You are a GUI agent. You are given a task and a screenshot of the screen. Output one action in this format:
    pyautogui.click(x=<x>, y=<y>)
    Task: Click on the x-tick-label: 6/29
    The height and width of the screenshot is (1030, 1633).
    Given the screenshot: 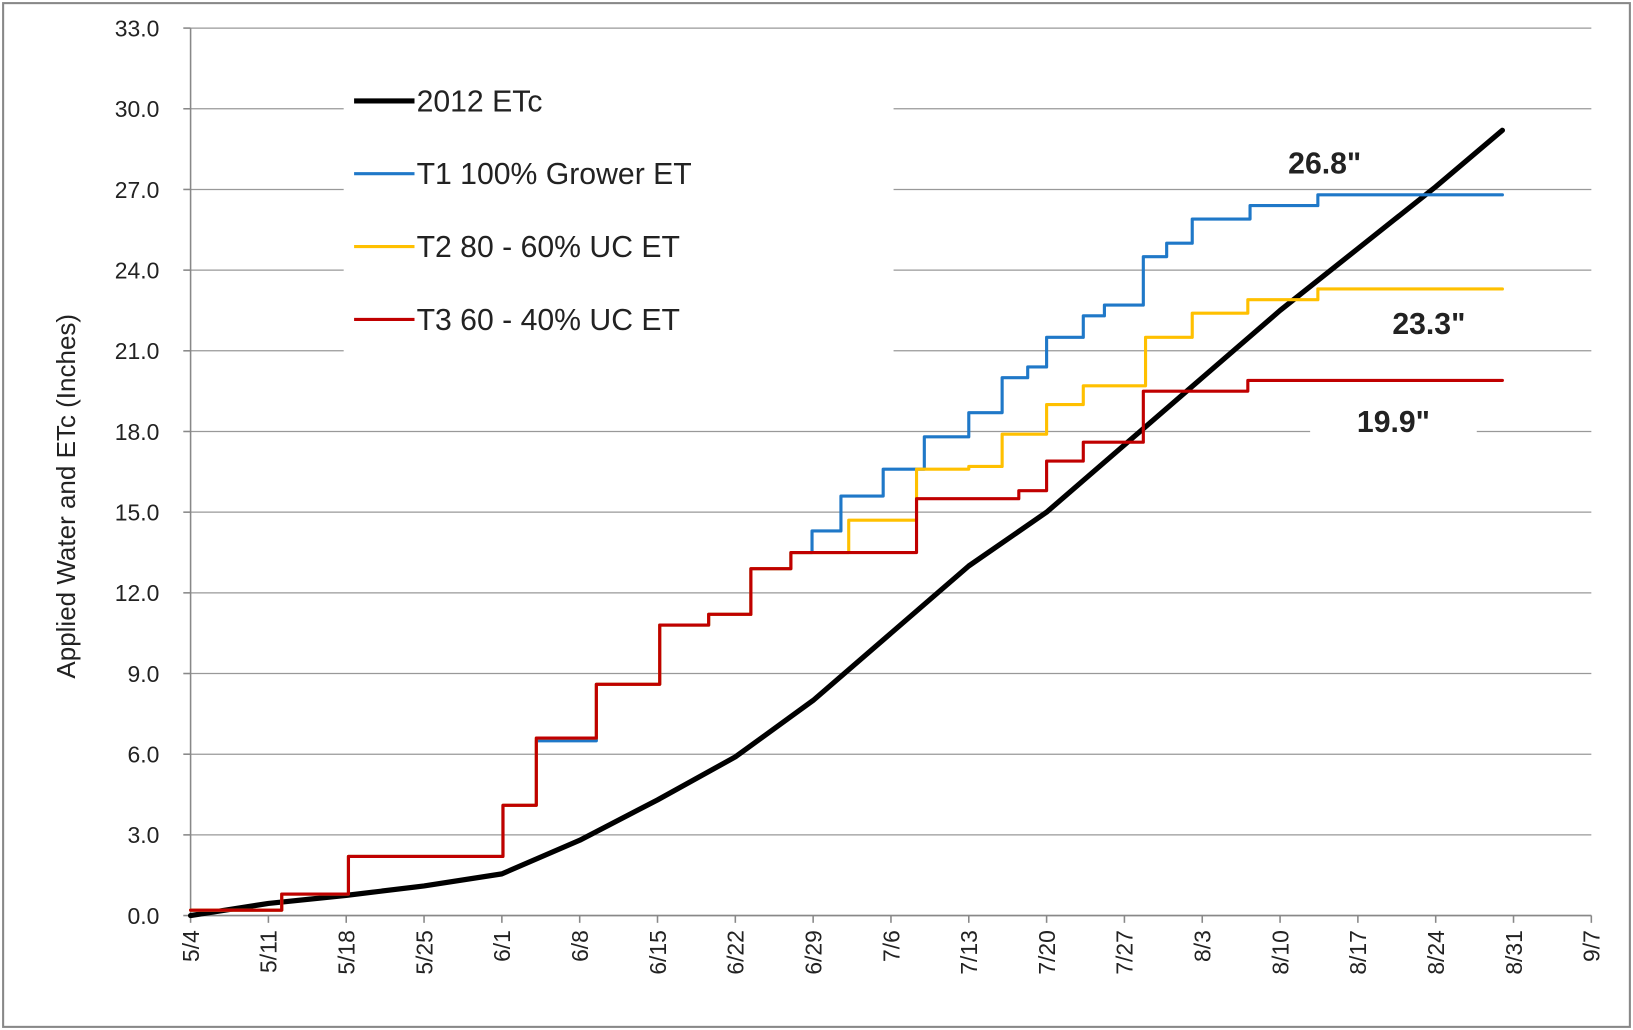 What is the action you would take?
    pyautogui.click(x=813, y=952)
    